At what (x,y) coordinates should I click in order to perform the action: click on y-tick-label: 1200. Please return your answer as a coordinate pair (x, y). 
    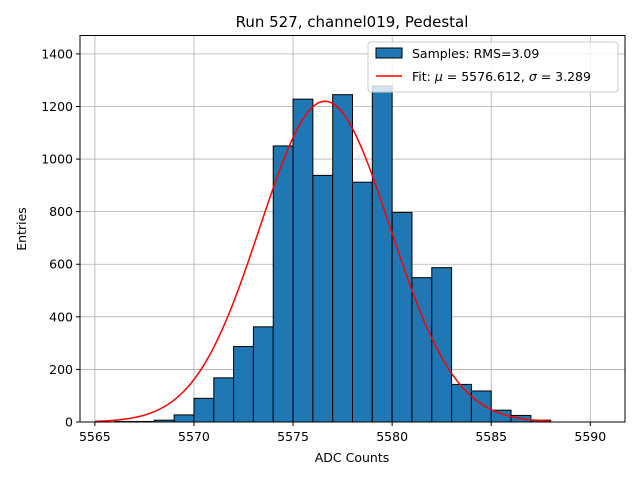
    Looking at the image, I should click on (57, 106).